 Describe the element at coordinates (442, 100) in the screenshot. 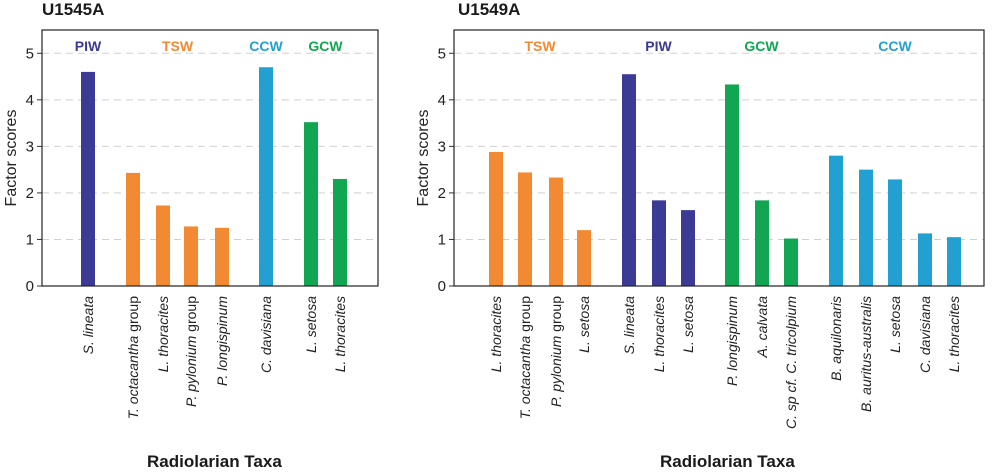

I see `y-tick-label-1-4: 4` at that location.